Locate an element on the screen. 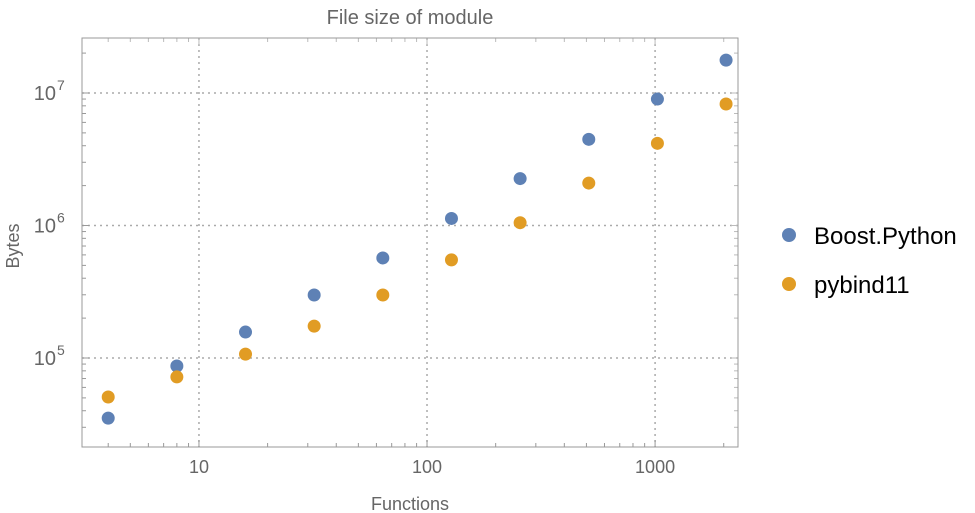 Image resolution: width=975 pixels, height=513 pixels. legend-label: Boost.Python is located at coordinates (885, 236).